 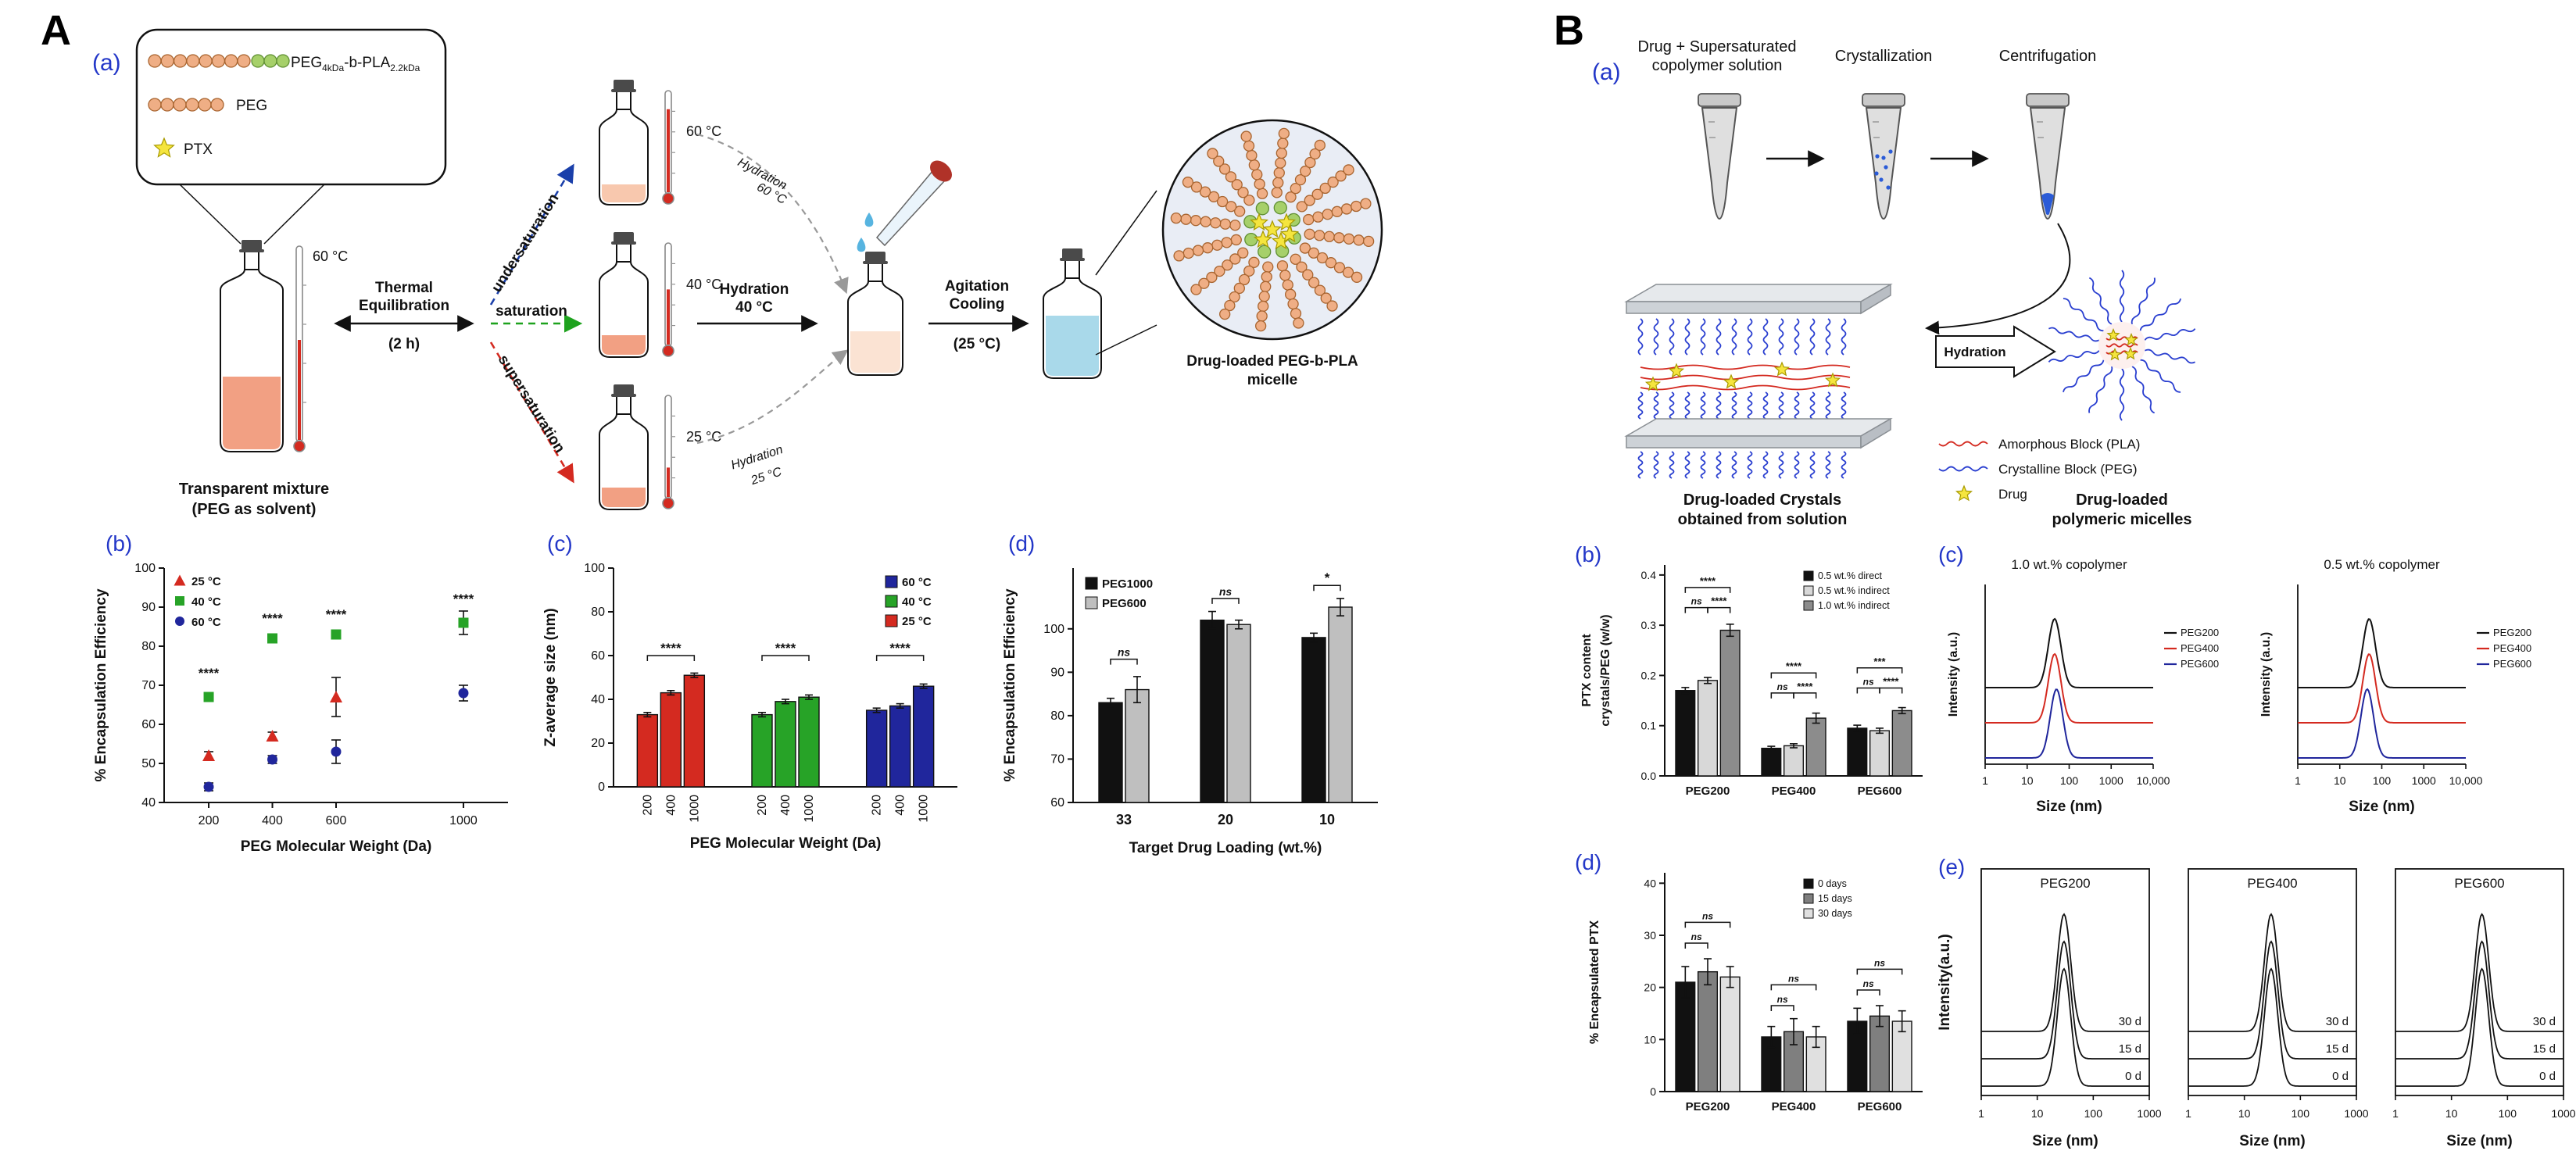 I want to click on crystals-caption: obtained from solution, so click(x=1763, y=520).